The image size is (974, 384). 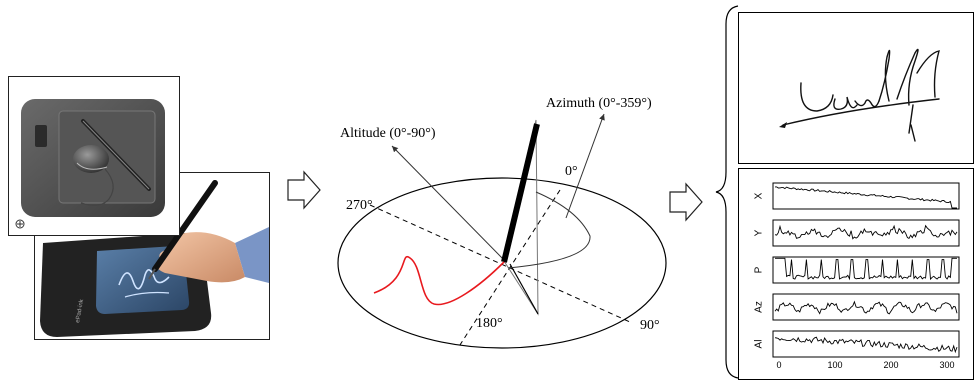 I want to click on signal-frame-az, so click(x=866, y=307).